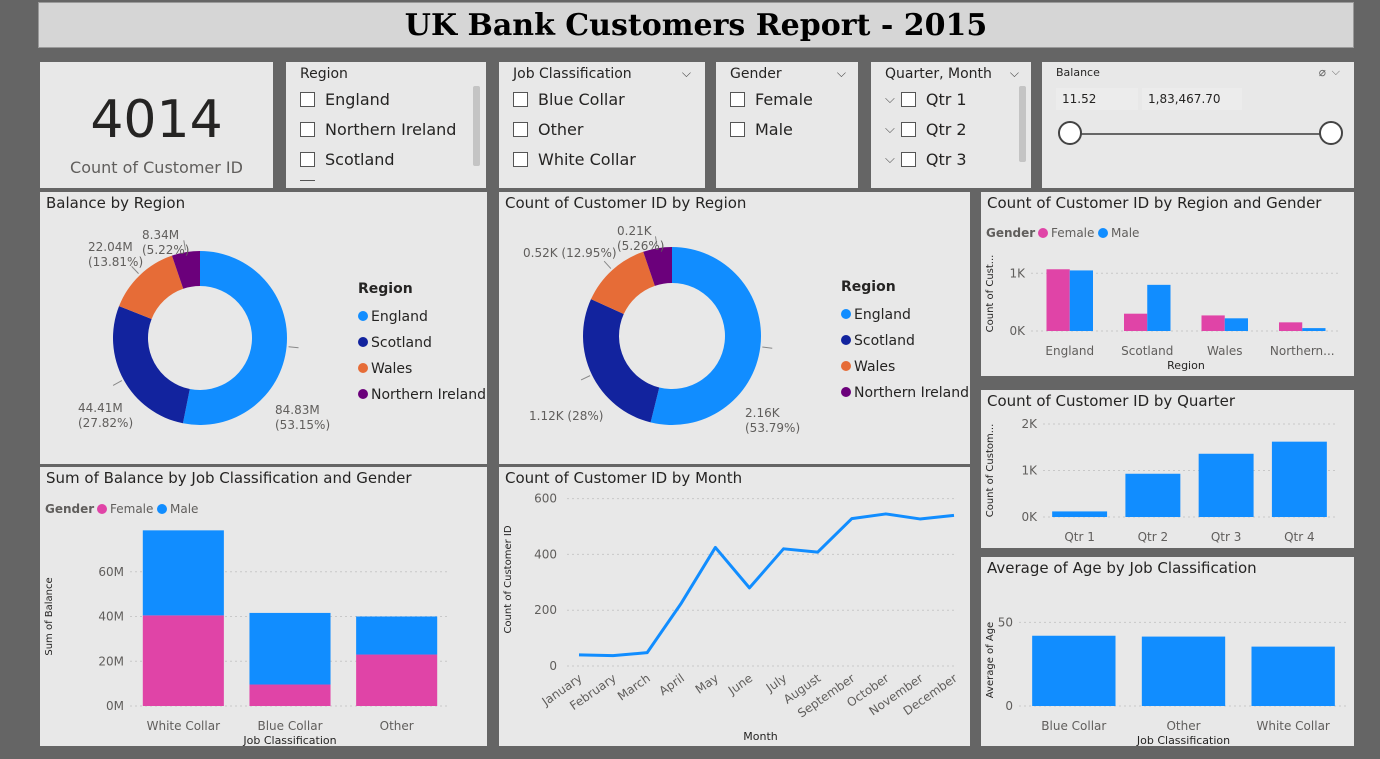  I want to click on slicer-option: Other, so click(548, 129).